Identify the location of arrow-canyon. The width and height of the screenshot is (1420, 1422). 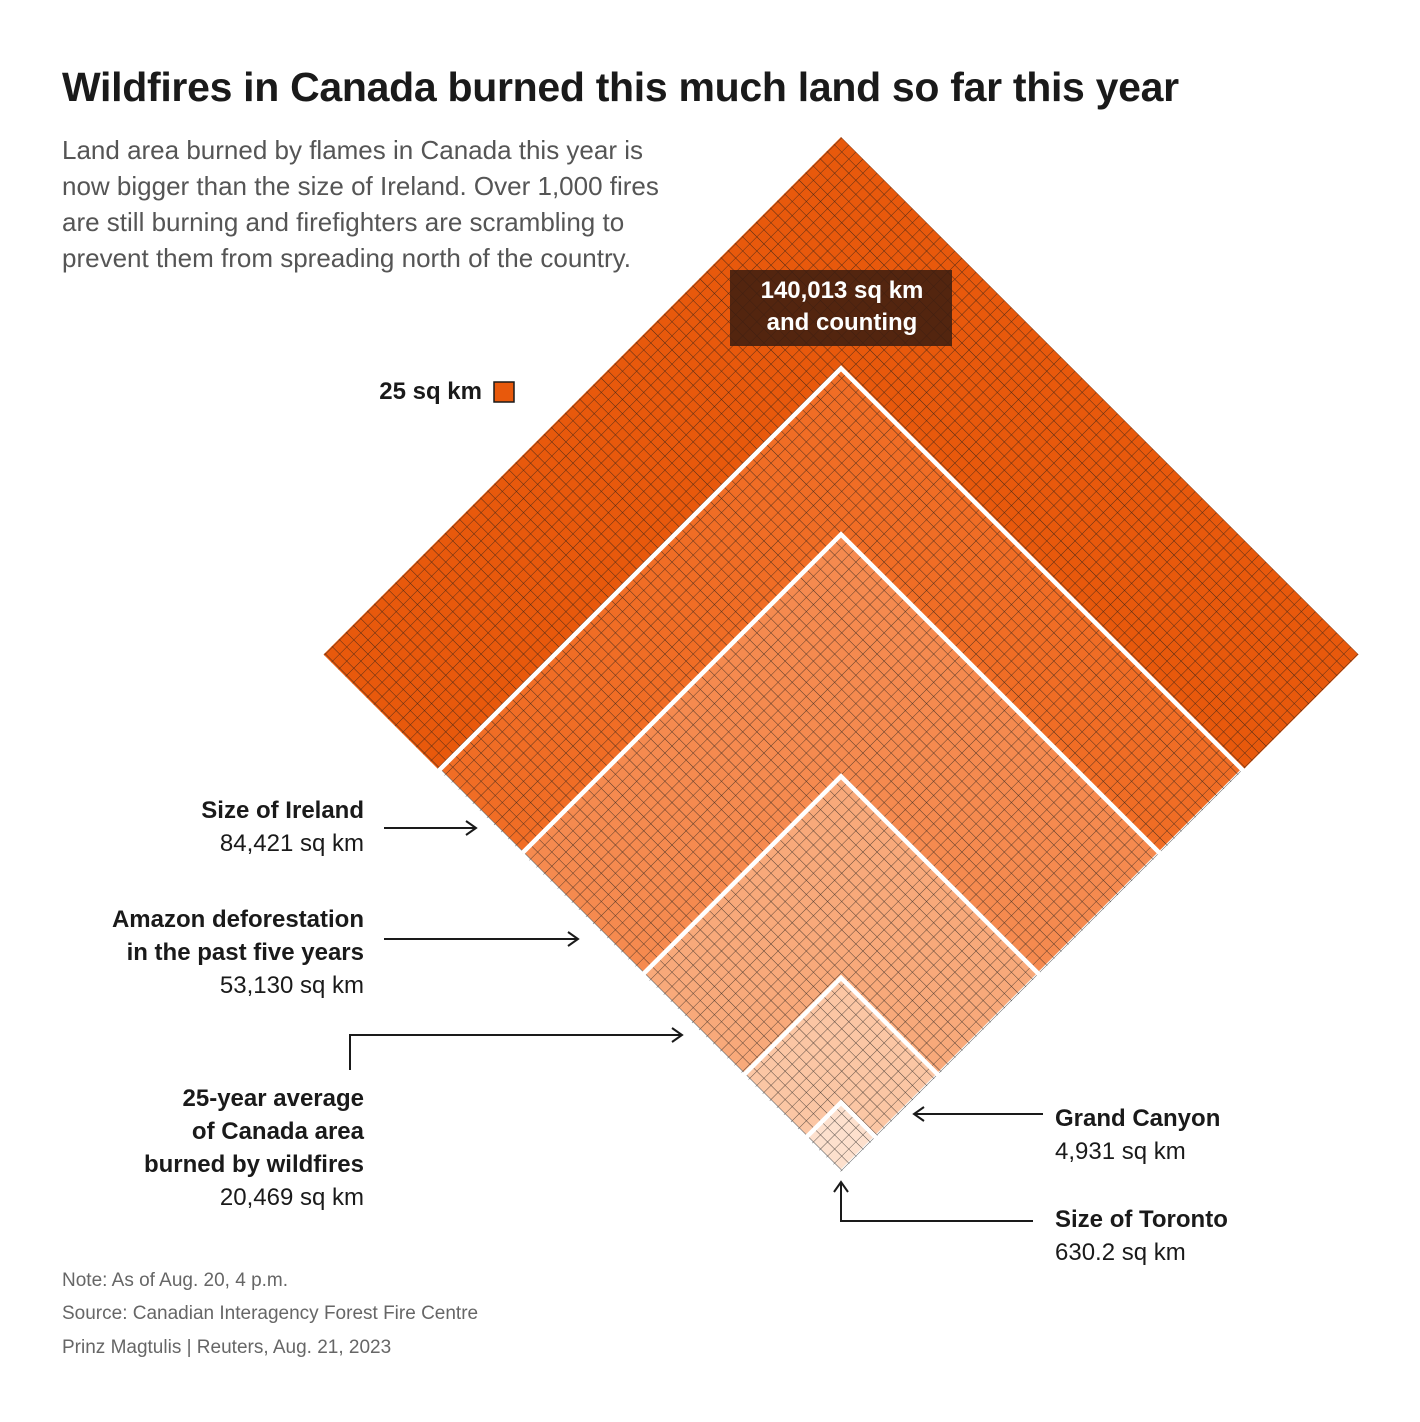
(977, 1114).